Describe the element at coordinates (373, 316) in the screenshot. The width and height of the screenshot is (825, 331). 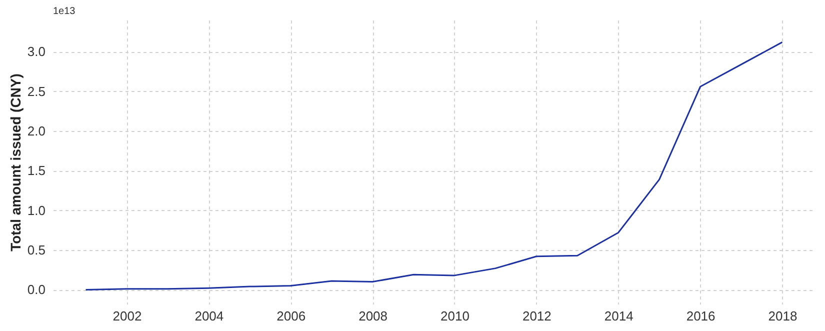
I see `x-tick-label: 2008` at that location.